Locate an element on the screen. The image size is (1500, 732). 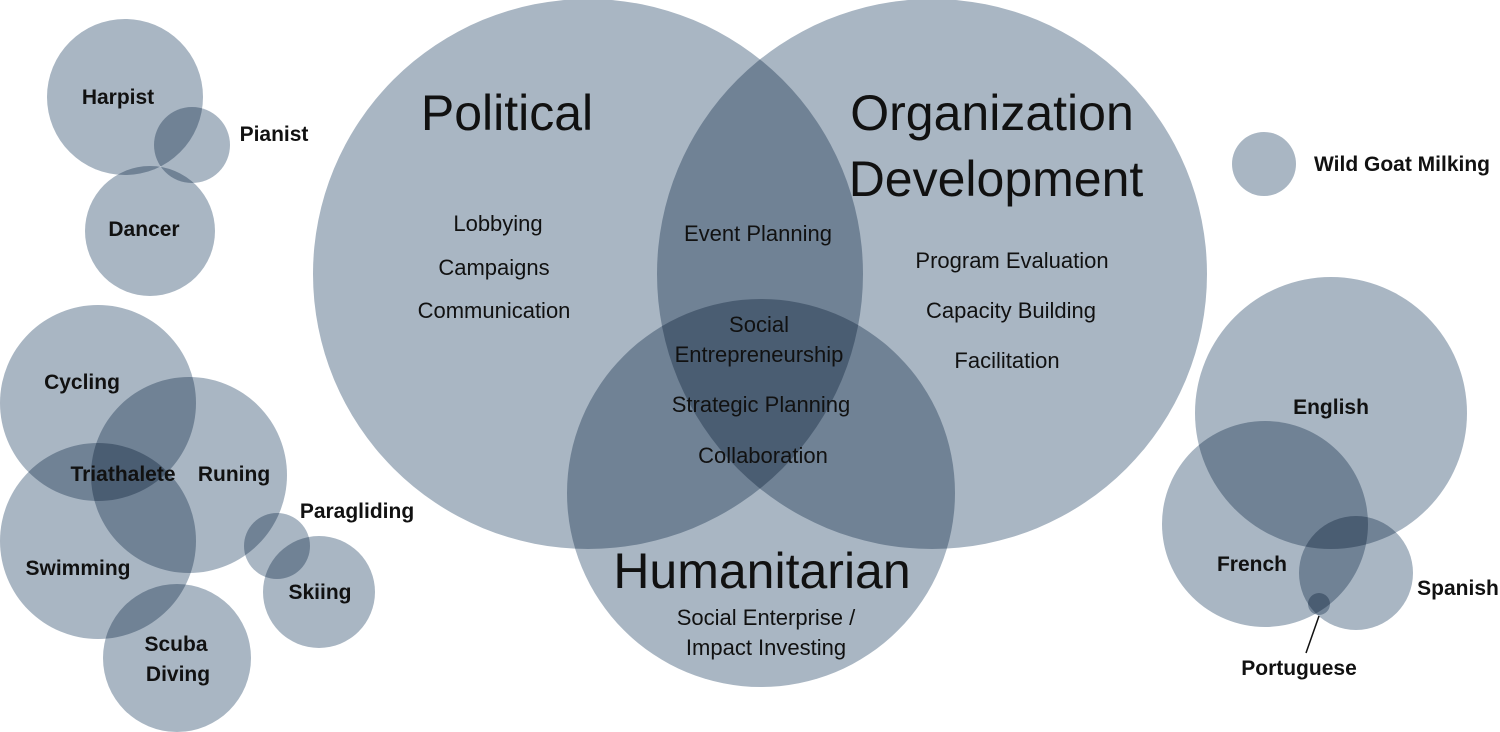
humanitarian-title: Humanitarian is located at coordinates (761, 571).